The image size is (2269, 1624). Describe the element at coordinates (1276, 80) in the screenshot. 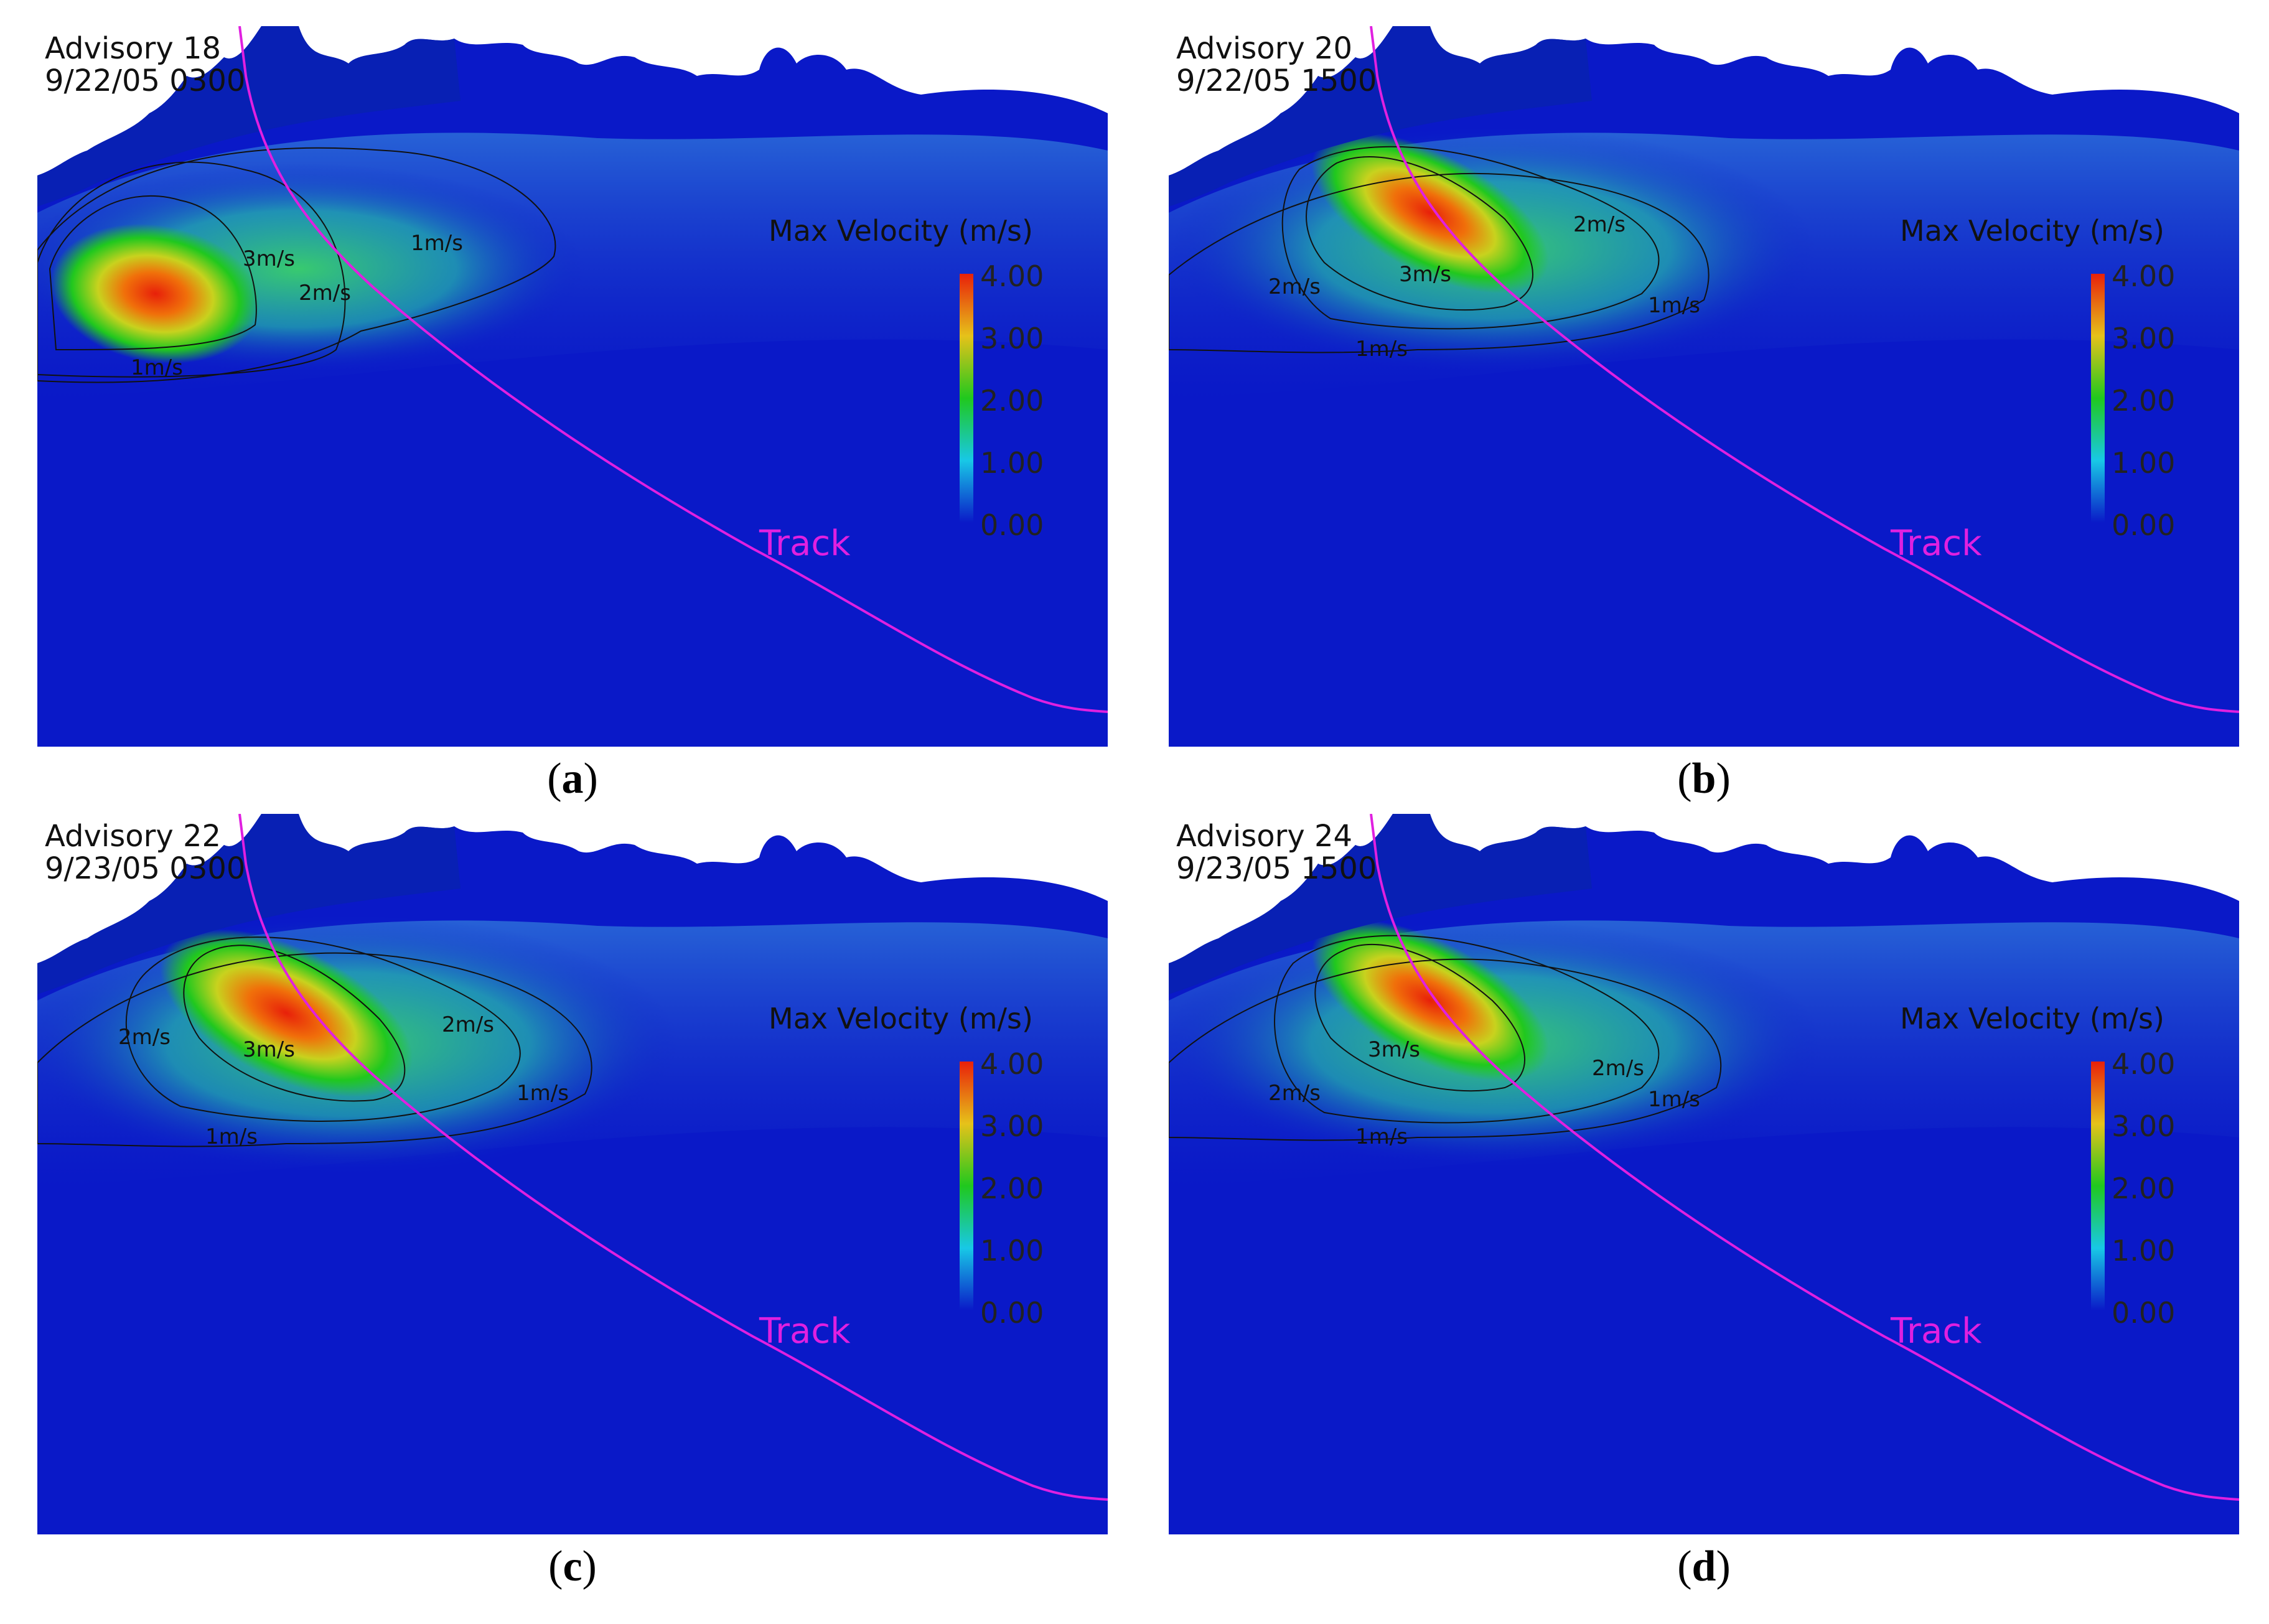

I see `advisory-datetime: 9/22/05 1500` at that location.